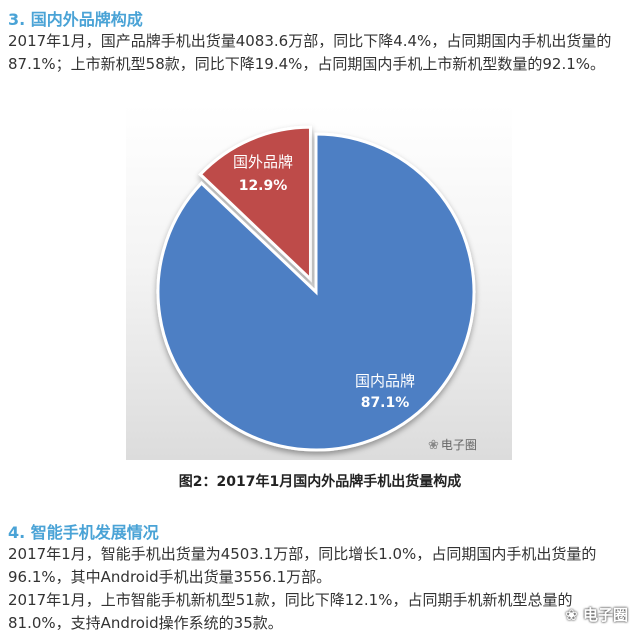 This screenshot has width=640, height=640. Describe the element at coordinates (75, 19) in the screenshot. I see `section-3-heading: 3. 国内外品牌构成` at that location.